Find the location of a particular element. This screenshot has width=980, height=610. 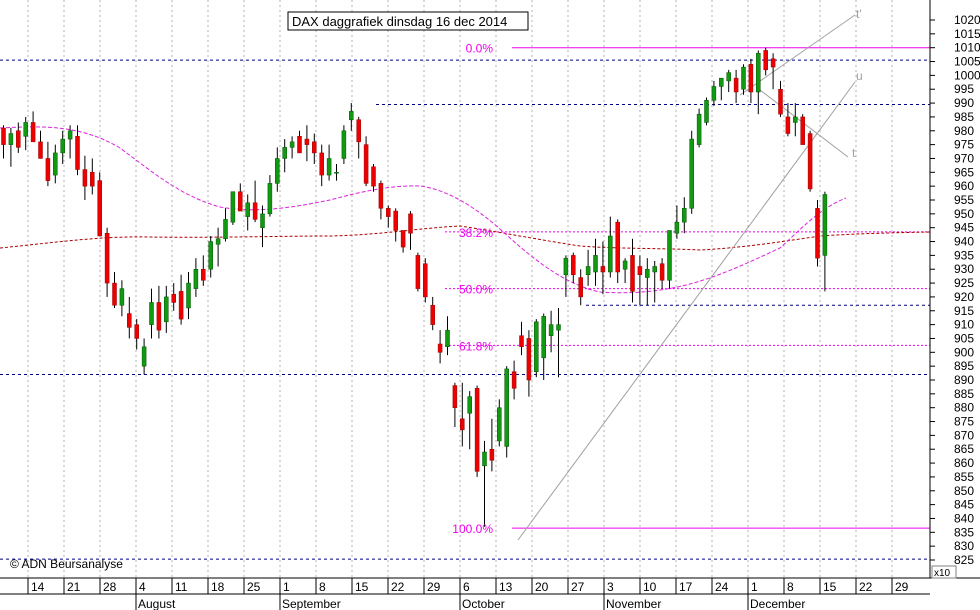

y-tick-label: 995 is located at coordinates (964, 89).